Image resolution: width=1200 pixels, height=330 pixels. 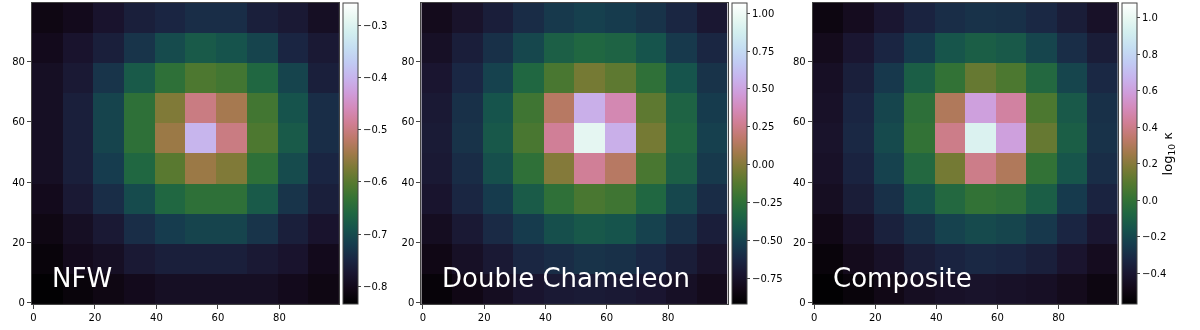 I want to click on color-bar-label: −0.50, so click(x=767, y=241).